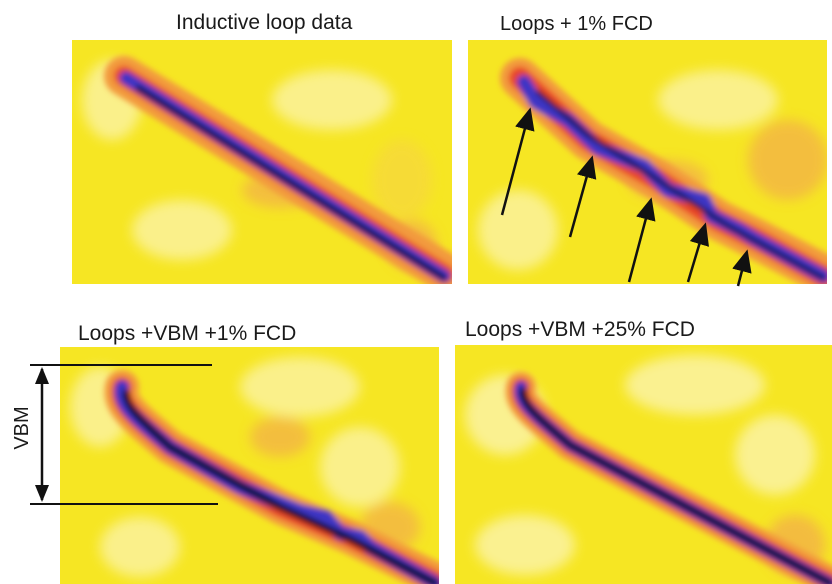 This screenshot has height=584, width=832. What do you see at coordinates (22, 428) in the screenshot?
I see `vbm-label: VBM` at bounding box center [22, 428].